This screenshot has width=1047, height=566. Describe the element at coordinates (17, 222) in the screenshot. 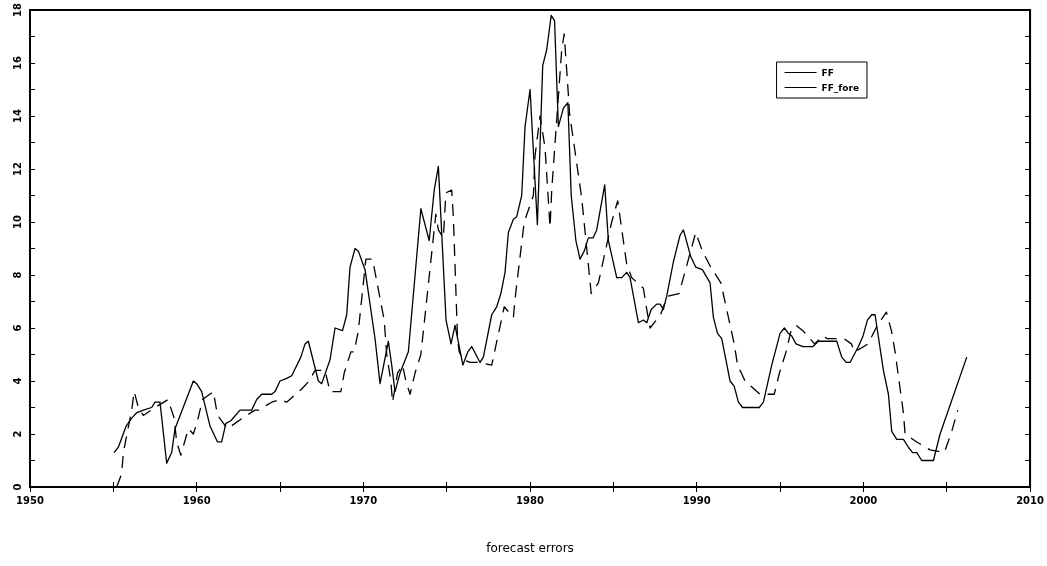

I see `y-tick-label: 10` at that location.